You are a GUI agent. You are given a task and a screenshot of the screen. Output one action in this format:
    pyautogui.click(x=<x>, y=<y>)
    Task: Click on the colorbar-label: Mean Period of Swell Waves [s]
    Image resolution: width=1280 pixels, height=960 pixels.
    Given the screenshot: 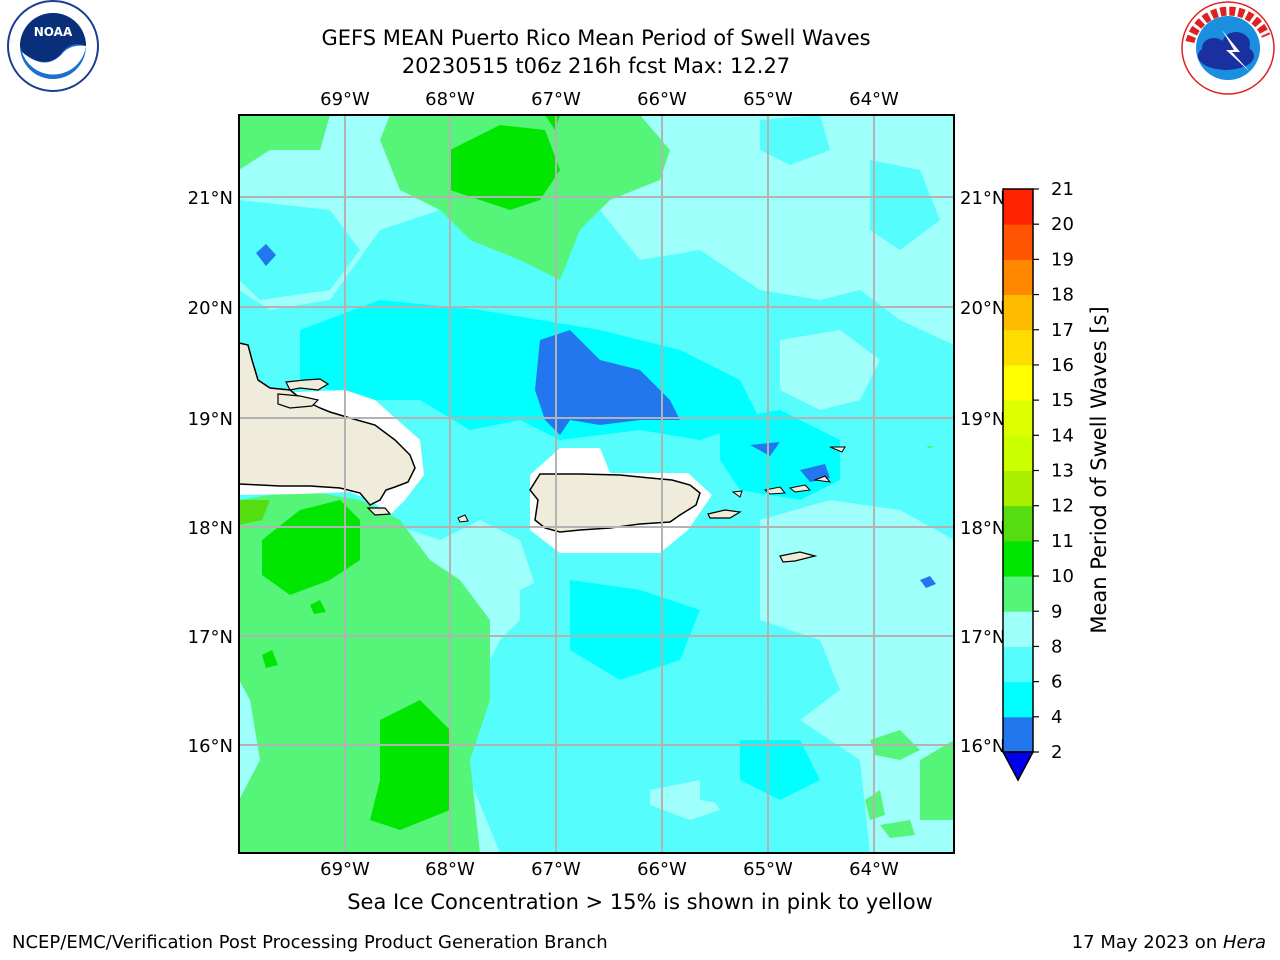 What is the action you would take?
    pyautogui.click(x=1099, y=469)
    